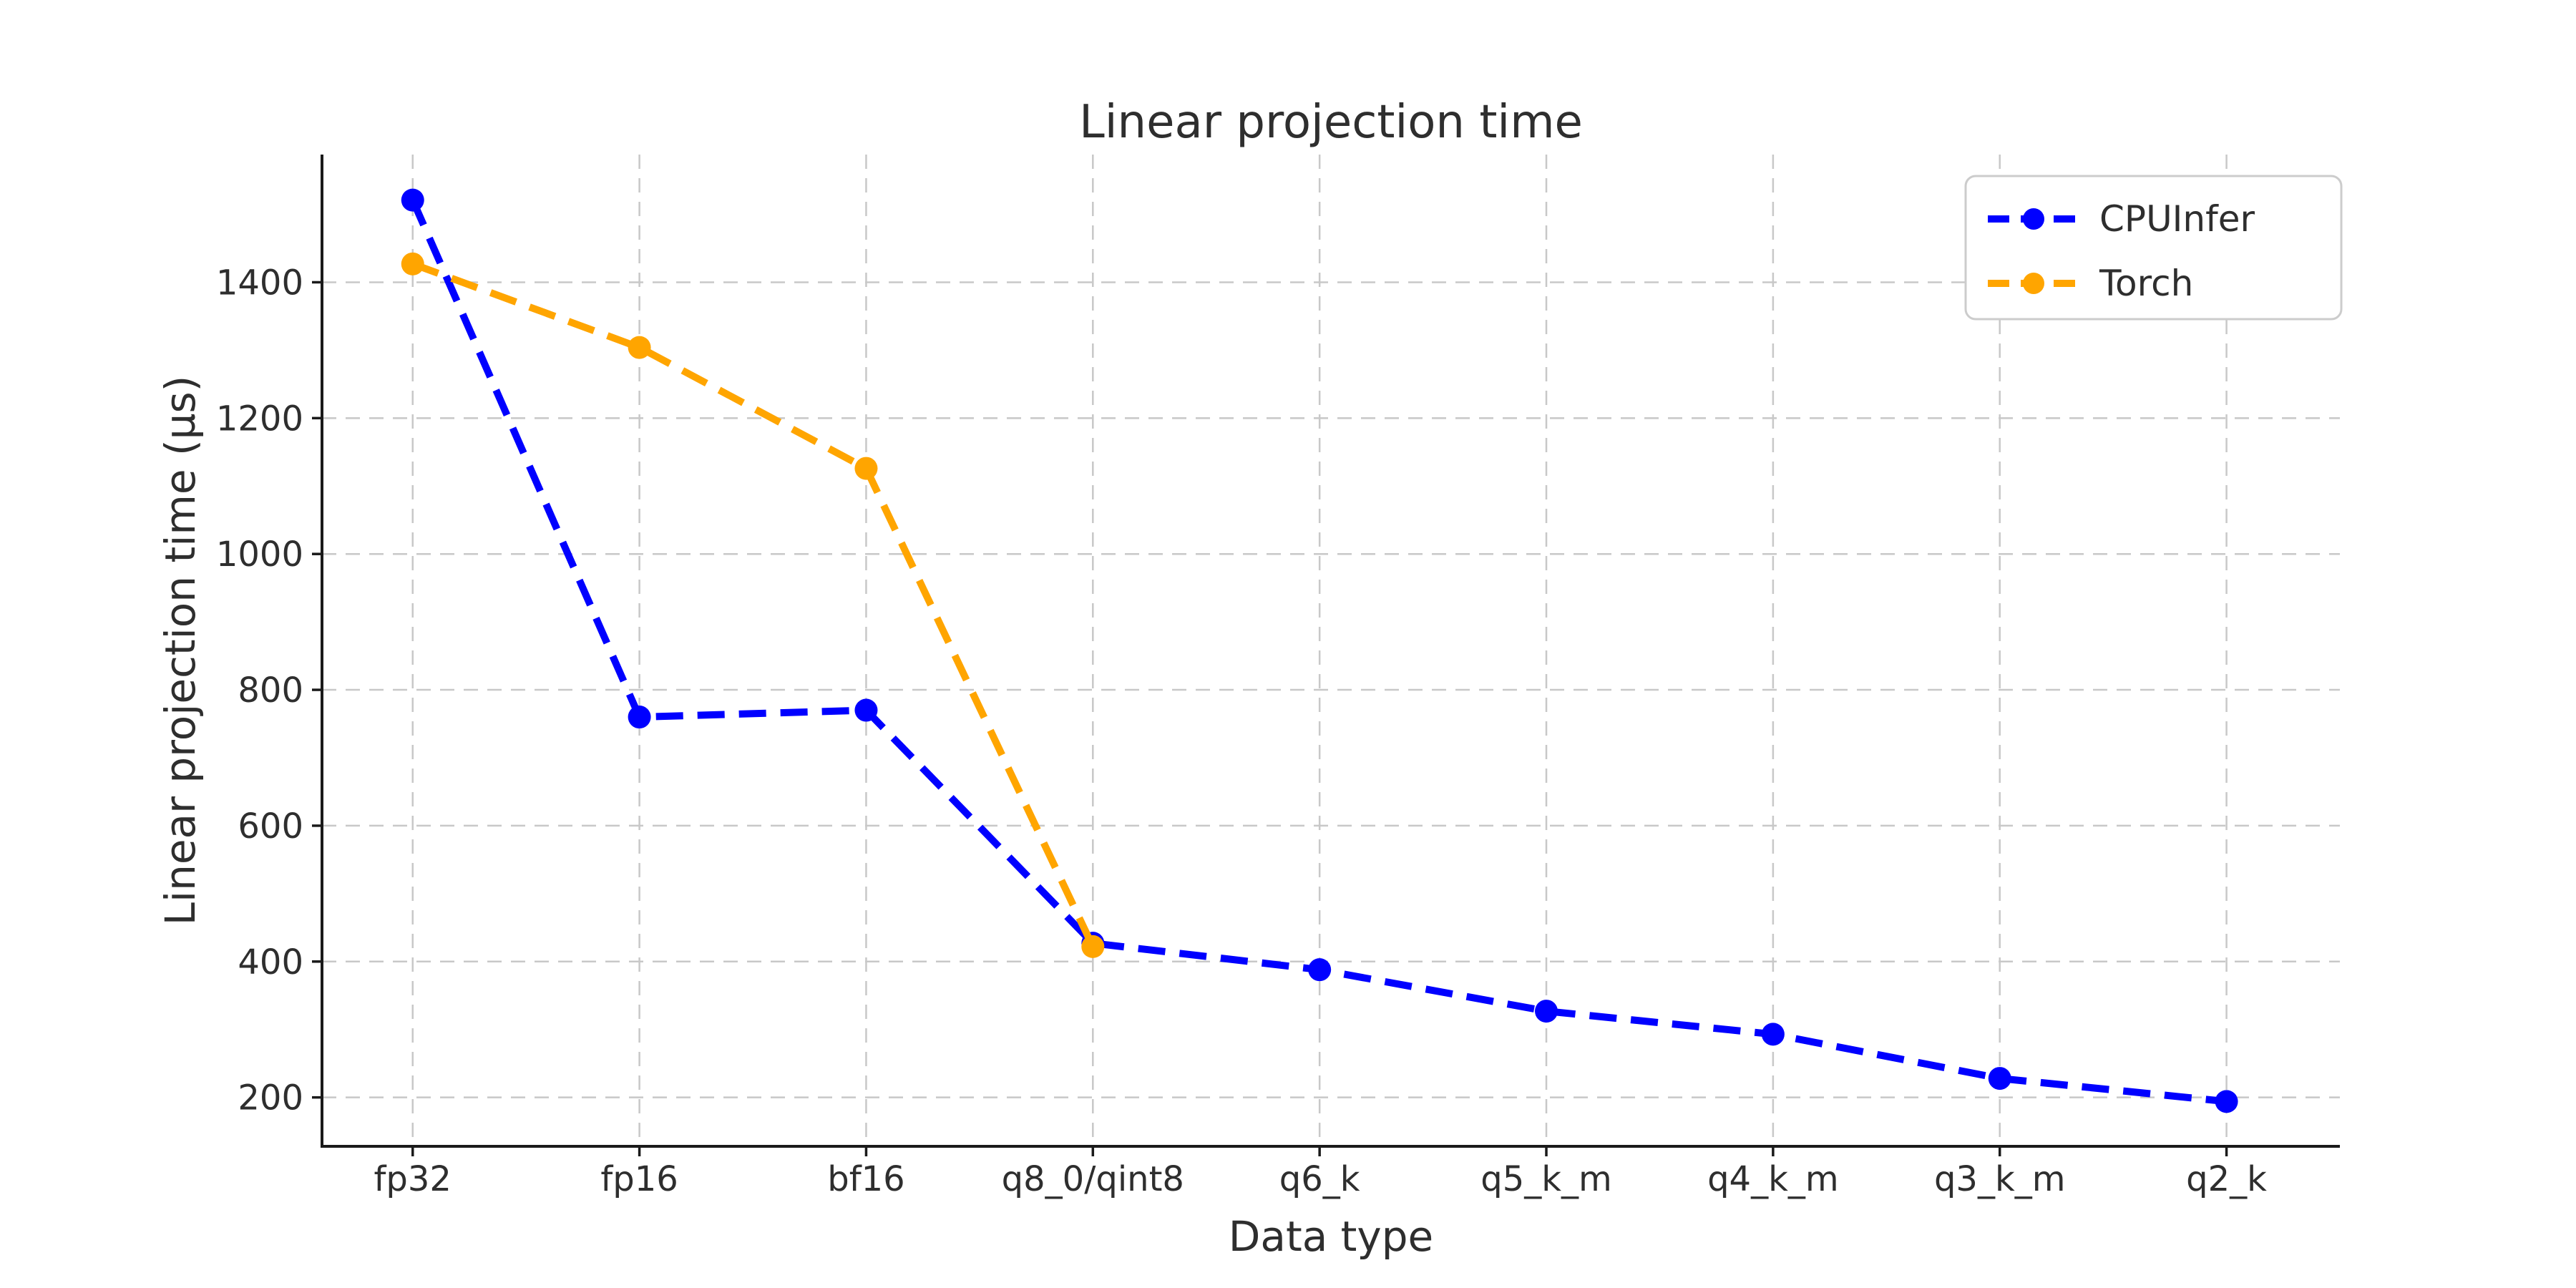  I want to click on y-tick-label: 1000, so click(259, 555).